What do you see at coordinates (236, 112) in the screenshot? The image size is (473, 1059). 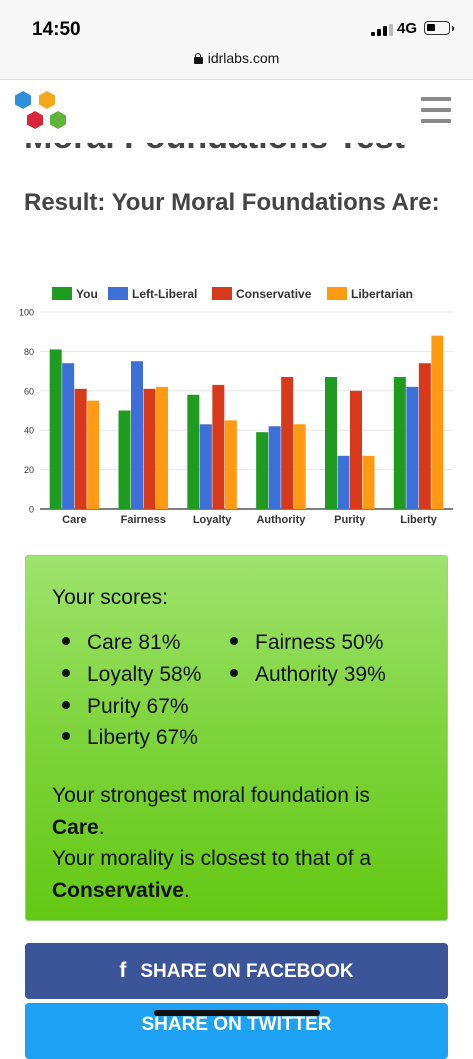 I see `site-header` at bounding box center [236, 112].